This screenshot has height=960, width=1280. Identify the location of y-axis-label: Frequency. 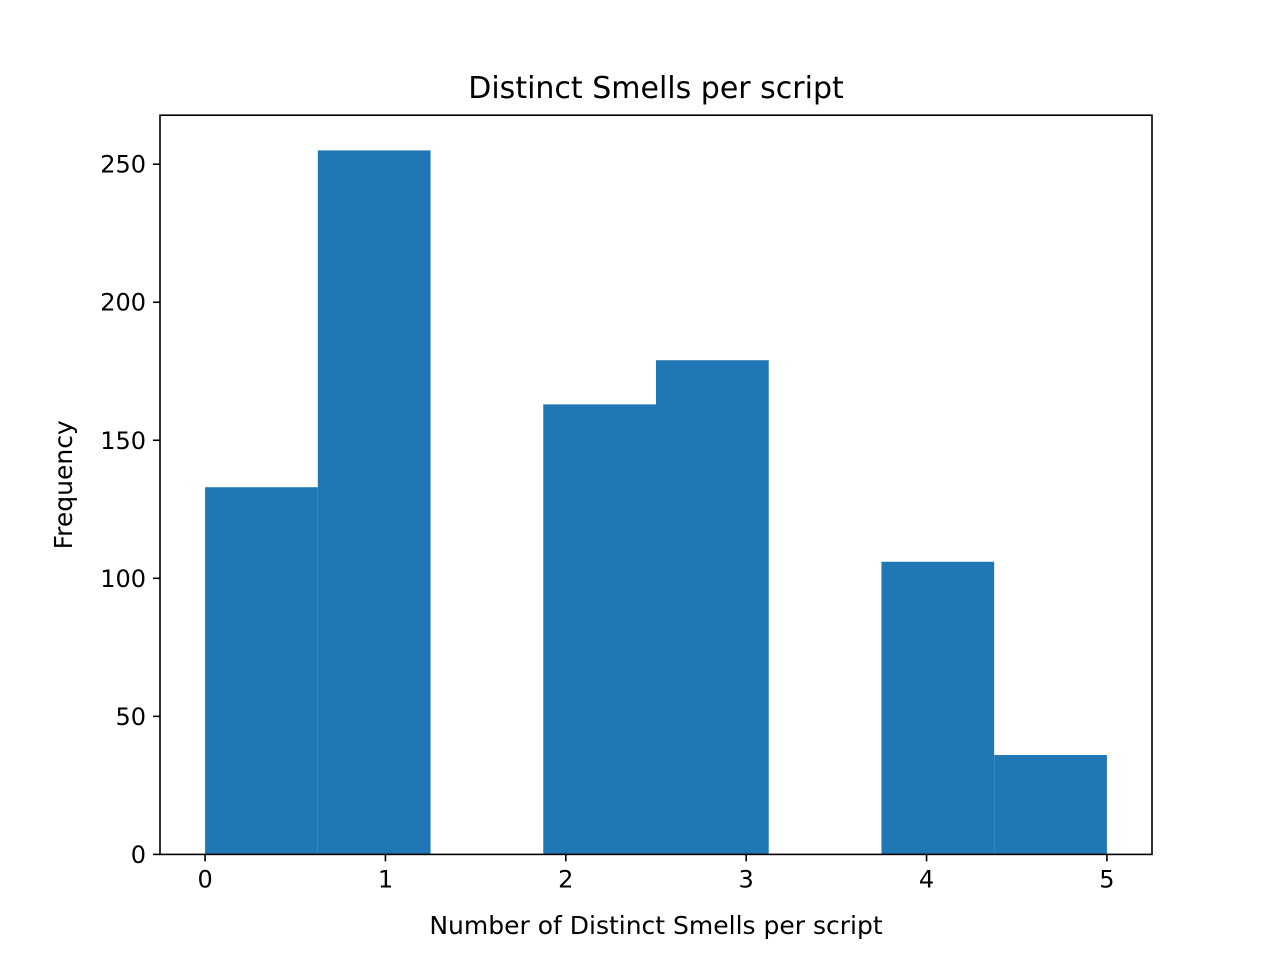
(63, 484).